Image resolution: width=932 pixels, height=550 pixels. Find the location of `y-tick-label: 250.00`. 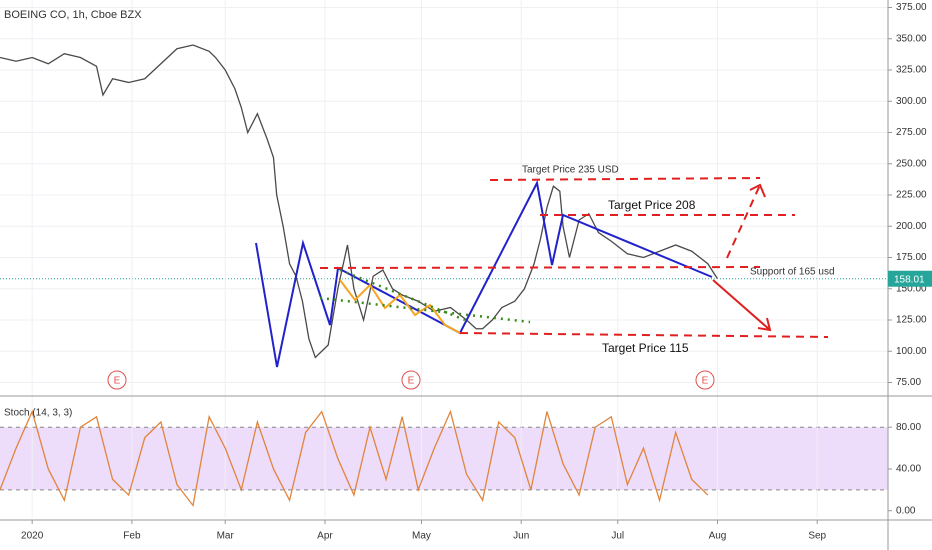

y-tick-label: 250.00 is located at coordinates (911, 163).